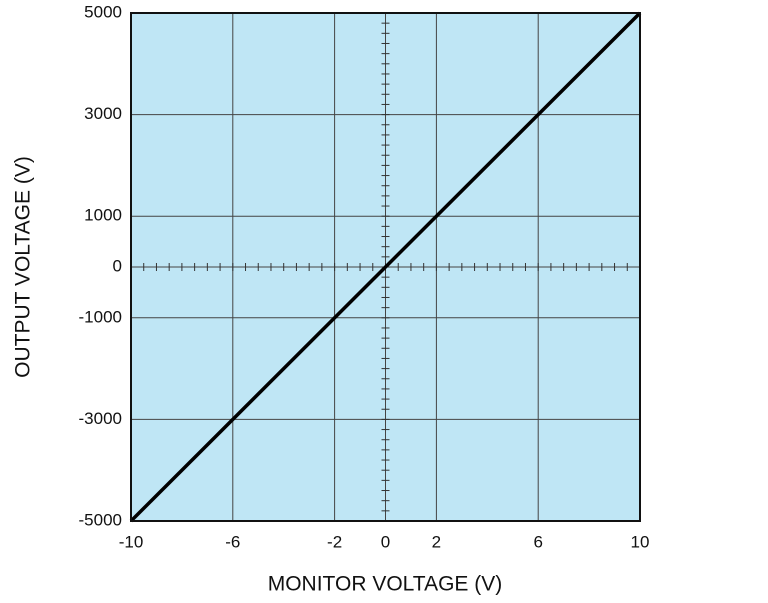  I want to click on y-tick-label: 0, so click(117, 265).